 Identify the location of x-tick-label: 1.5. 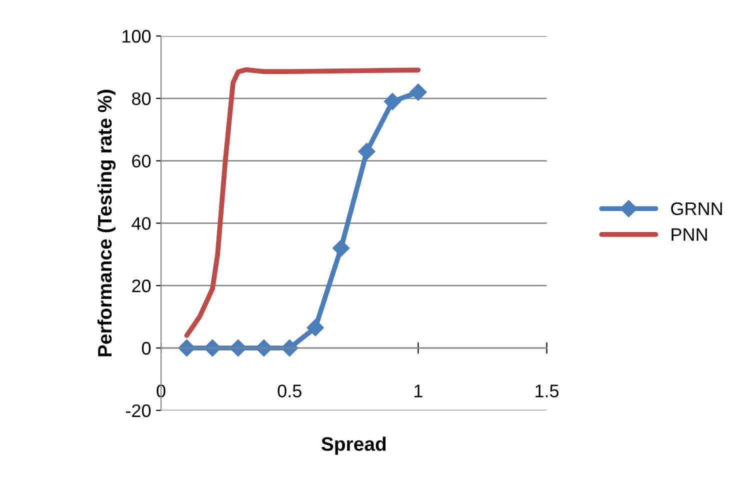
(547, 391).